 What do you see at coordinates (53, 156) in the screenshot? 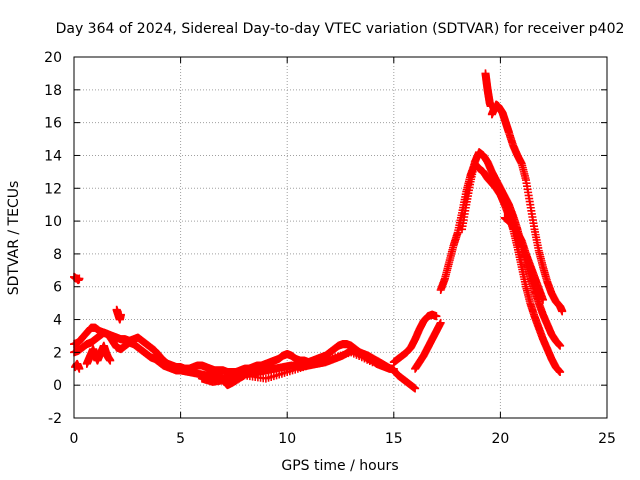
I see `y-tick-label: 14` at bounding box center [53, 156].